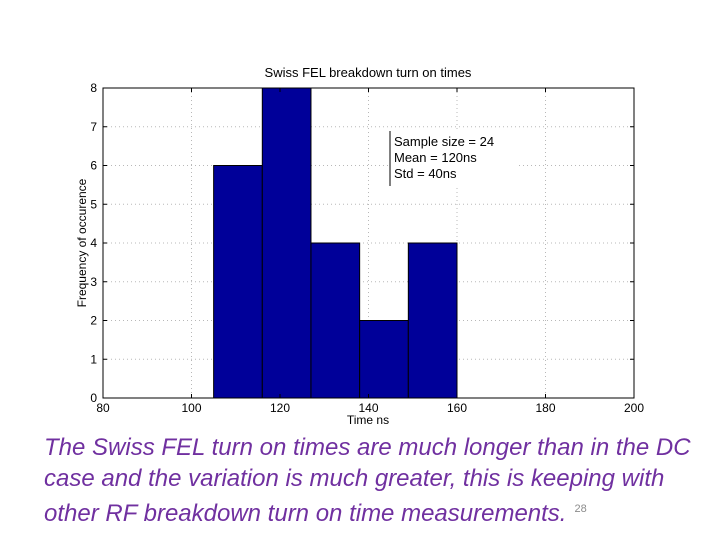 This screenshot has width=720, height=540. I want to click on x-tick-label: 80, so click(103, 408).